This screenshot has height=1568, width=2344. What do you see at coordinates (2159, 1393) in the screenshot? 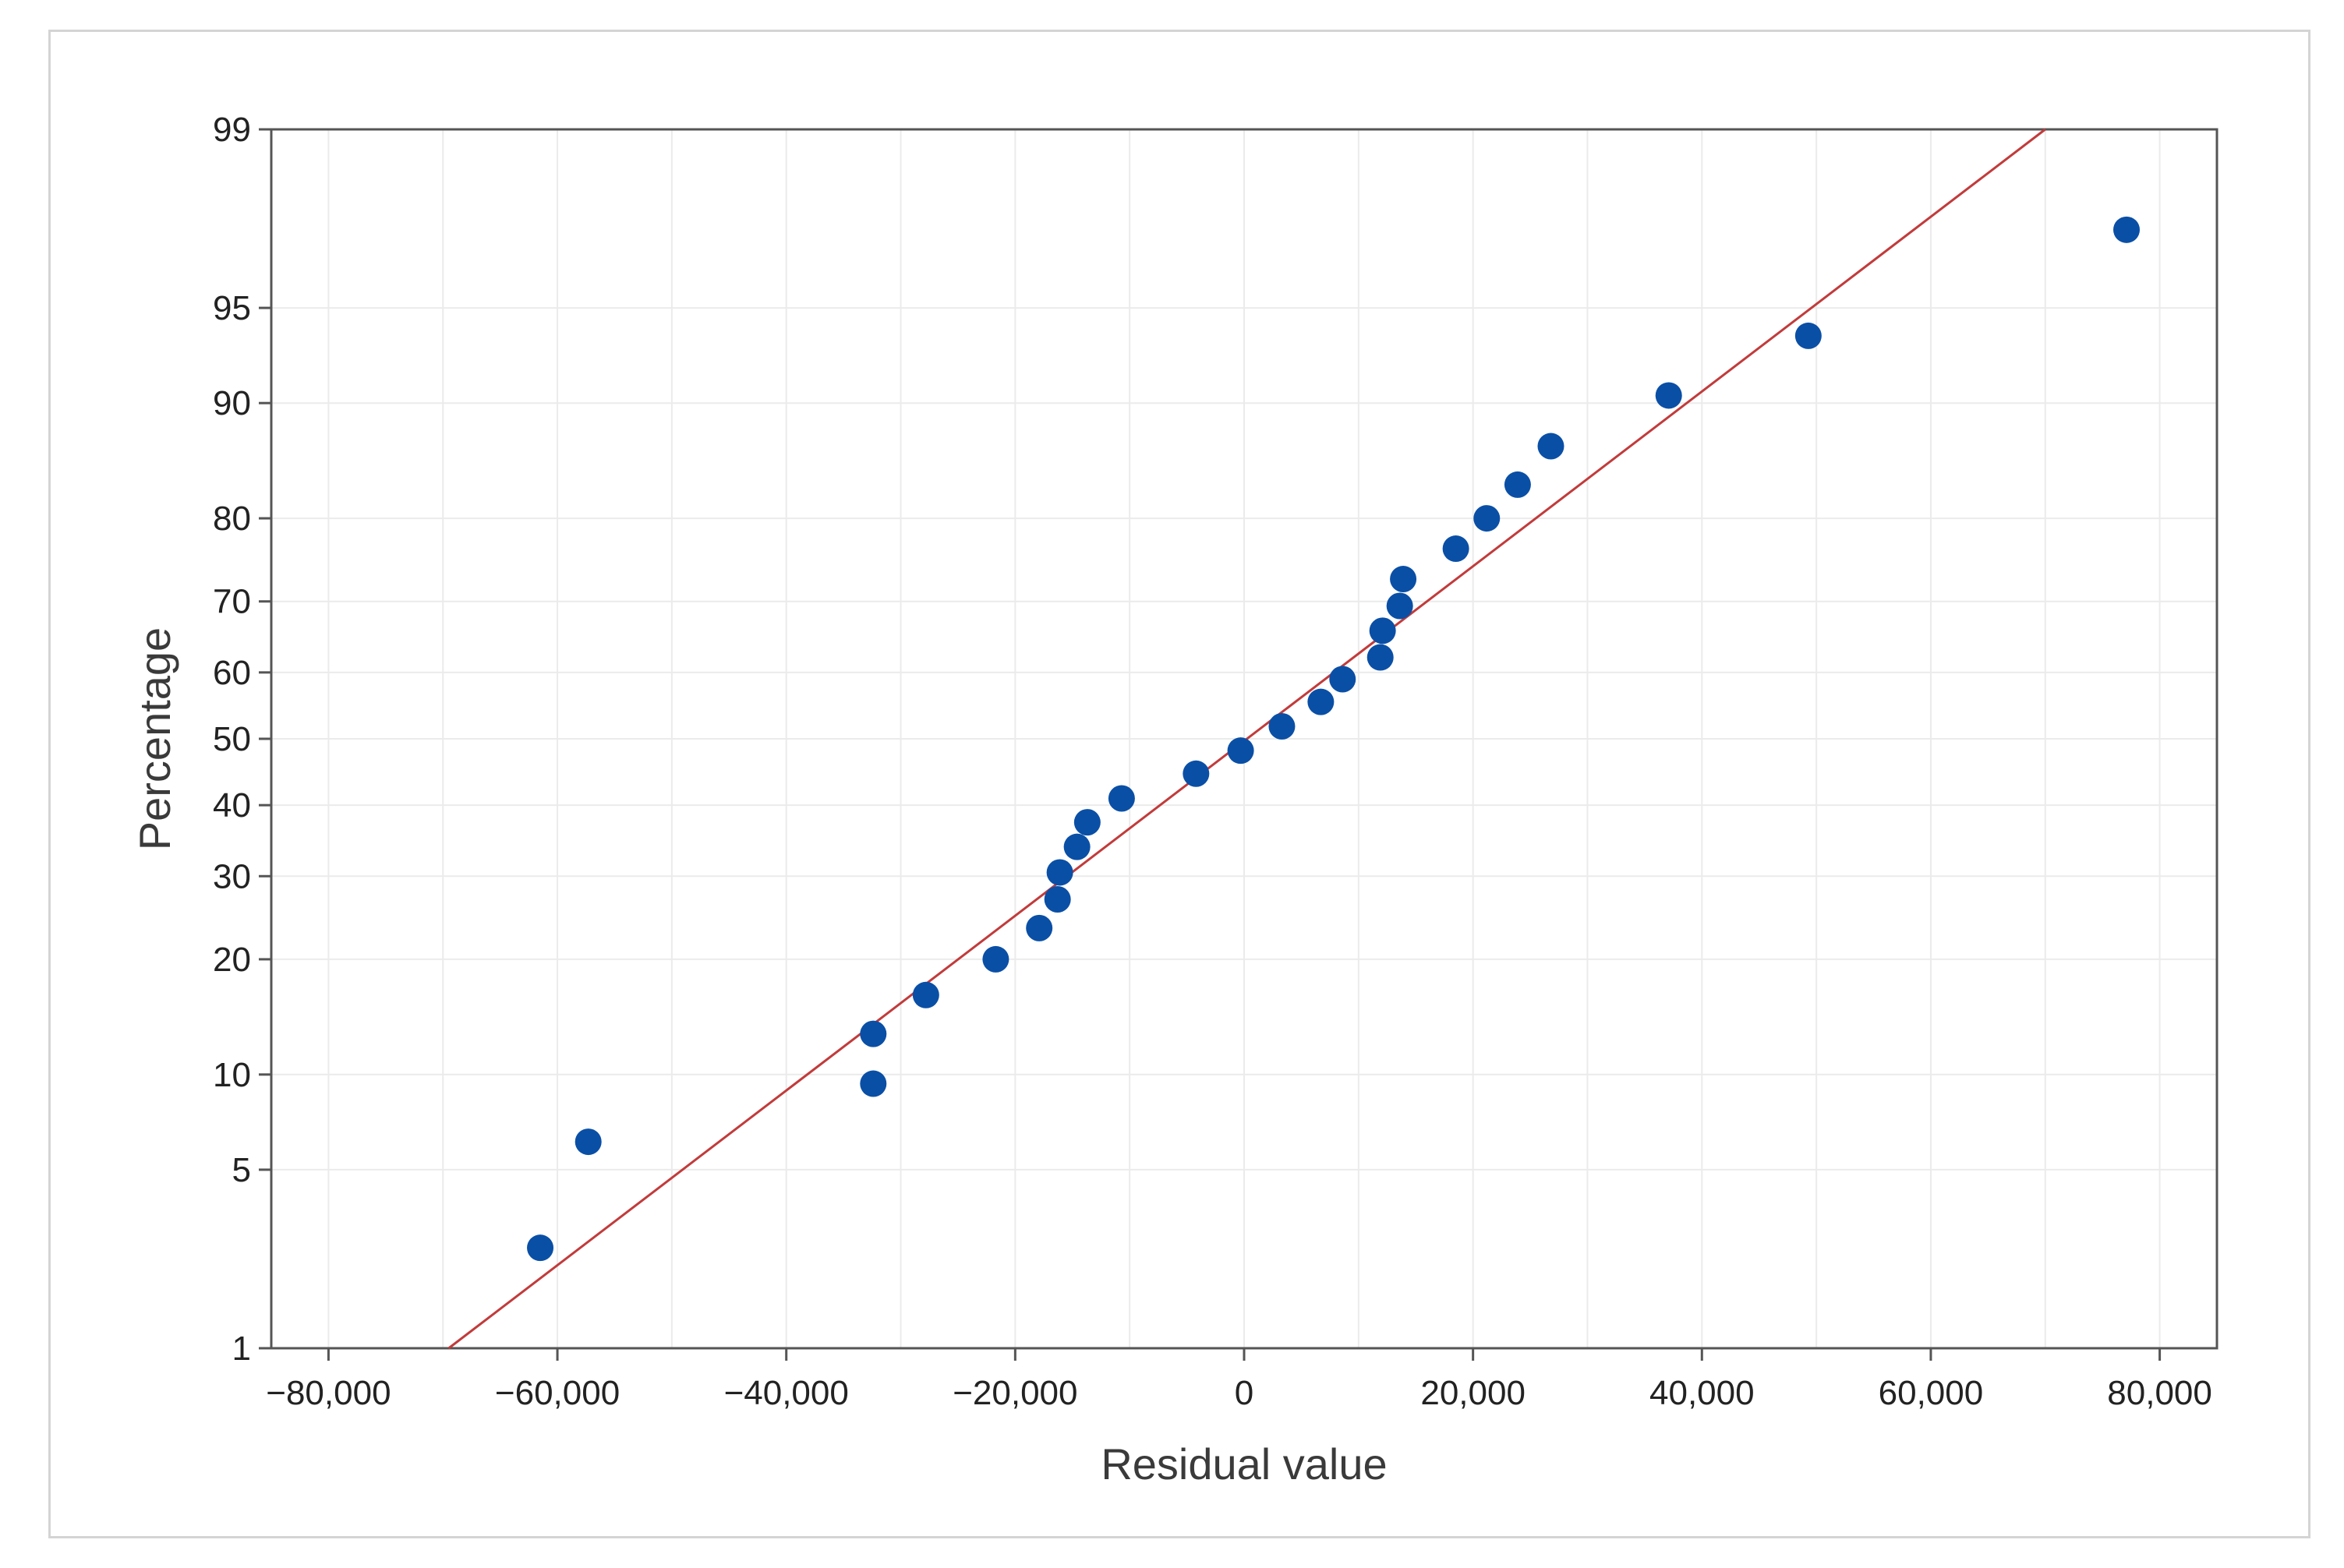
I see `x-tick-label: 80,000` at bounding box center [2159, 1393].